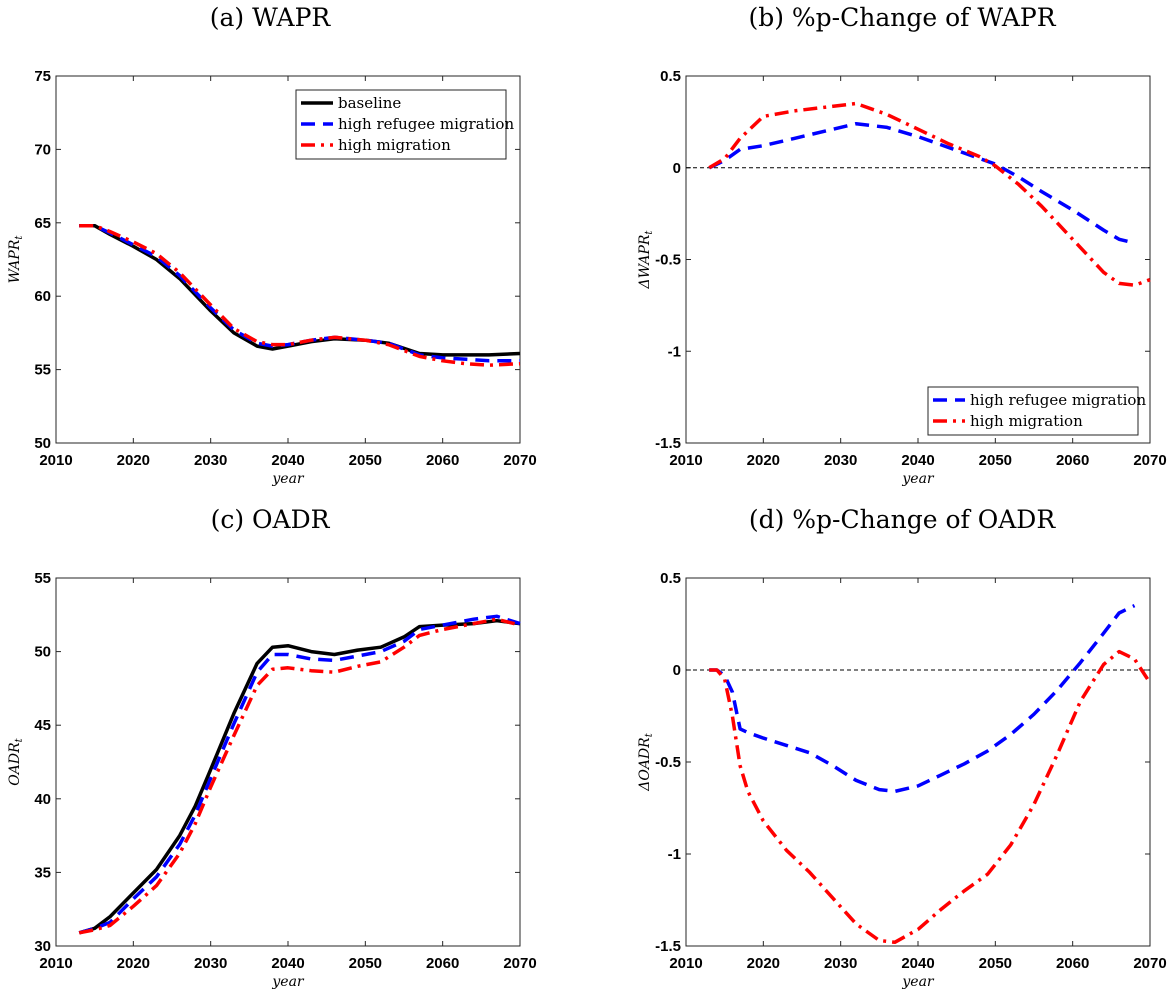 The height and width of the screenshot is (999, 1174). Describe the element at coordinates (16, 761) in the screenshot. I see `y-axis-label: OADRt` at that location.